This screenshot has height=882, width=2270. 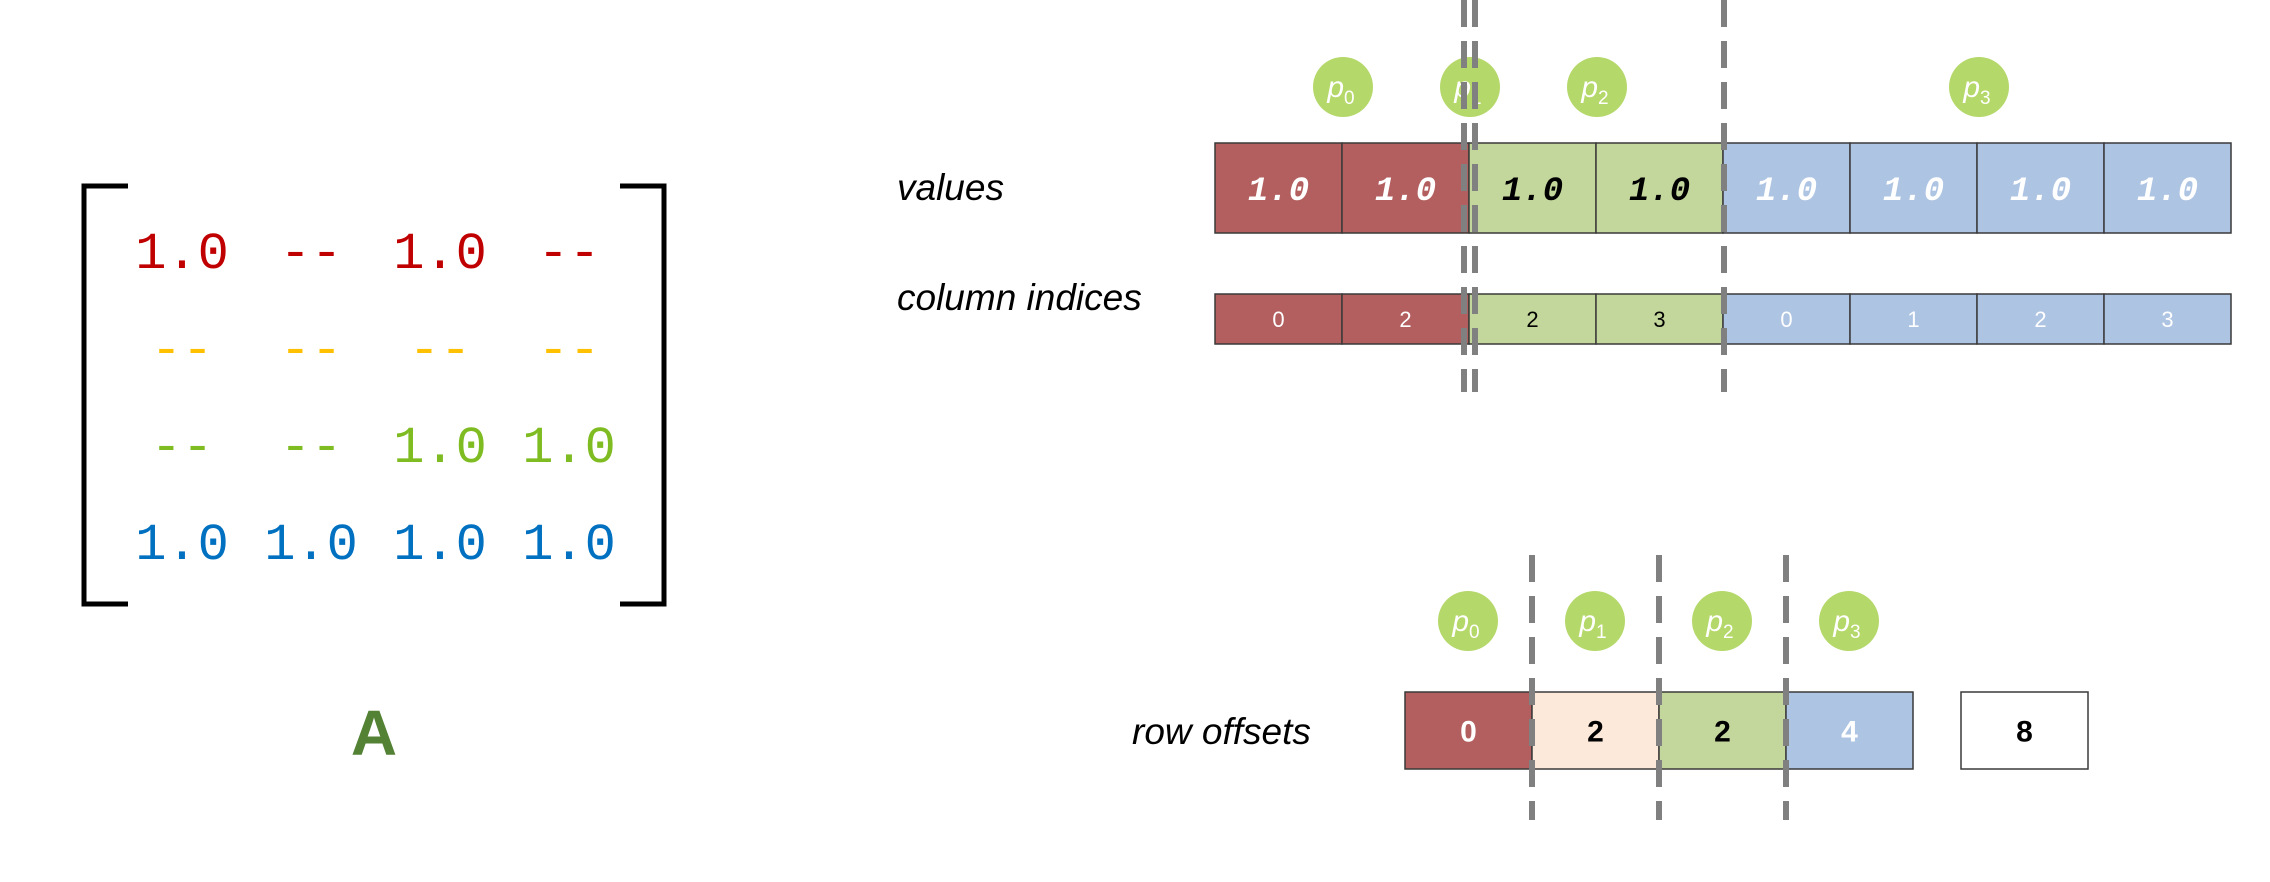 I want to click on values-label: values, so click(x=950, y=187).